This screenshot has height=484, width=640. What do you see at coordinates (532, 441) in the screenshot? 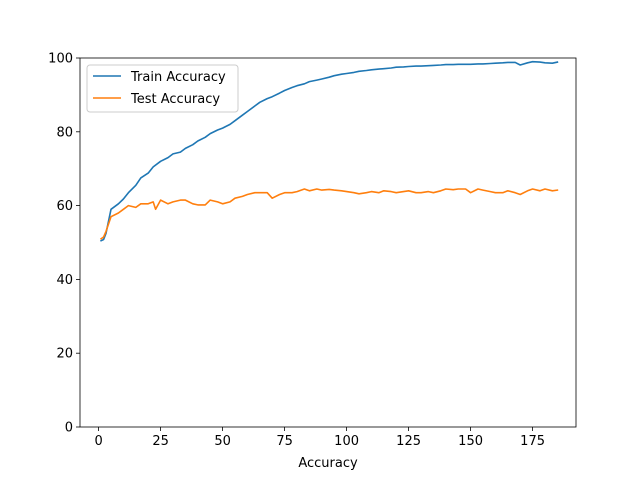
I see `x-tick-label: 175` at bounding box center [532, 441].